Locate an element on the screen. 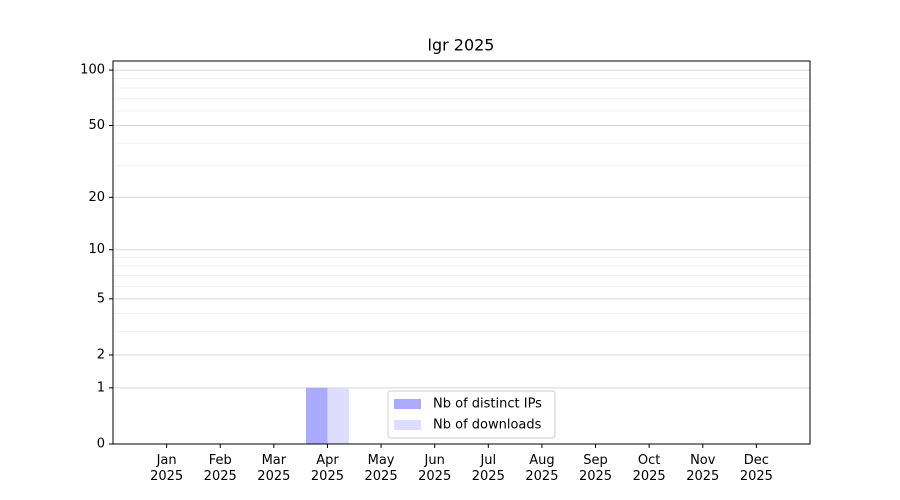  legend: Nb of distinct IPs Nb of downloads is located at coordinates (471, 414).